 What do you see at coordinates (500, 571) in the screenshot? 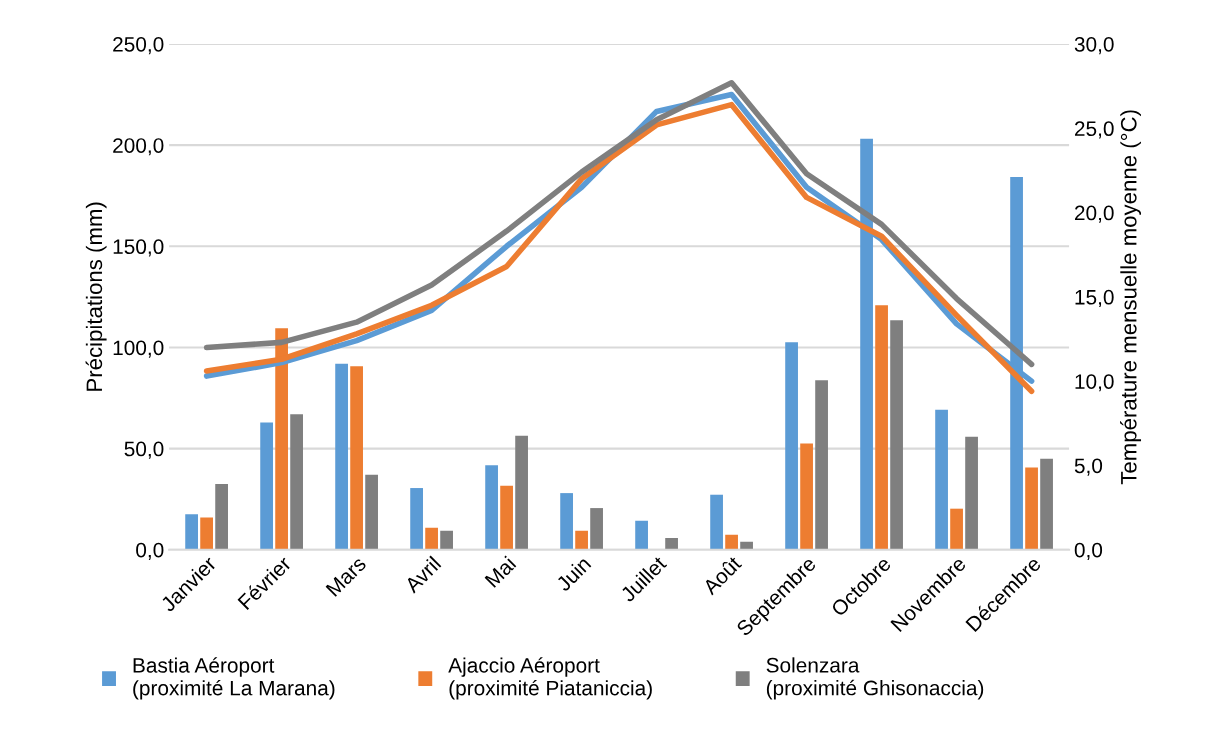
I see `x-tick-label: Mai` at bounding box center [500, 571].